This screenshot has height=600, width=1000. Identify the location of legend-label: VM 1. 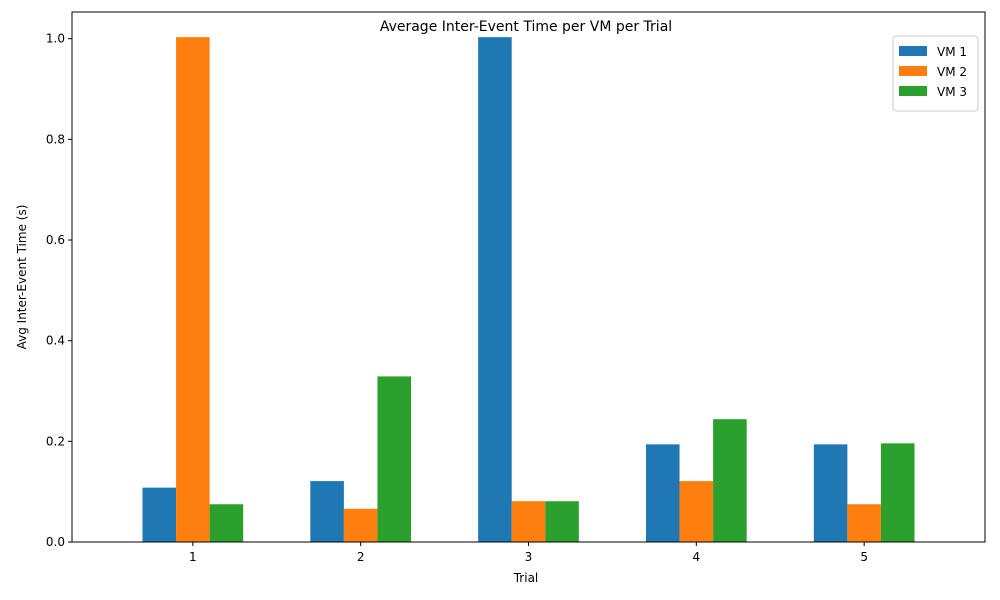
(952, 52).